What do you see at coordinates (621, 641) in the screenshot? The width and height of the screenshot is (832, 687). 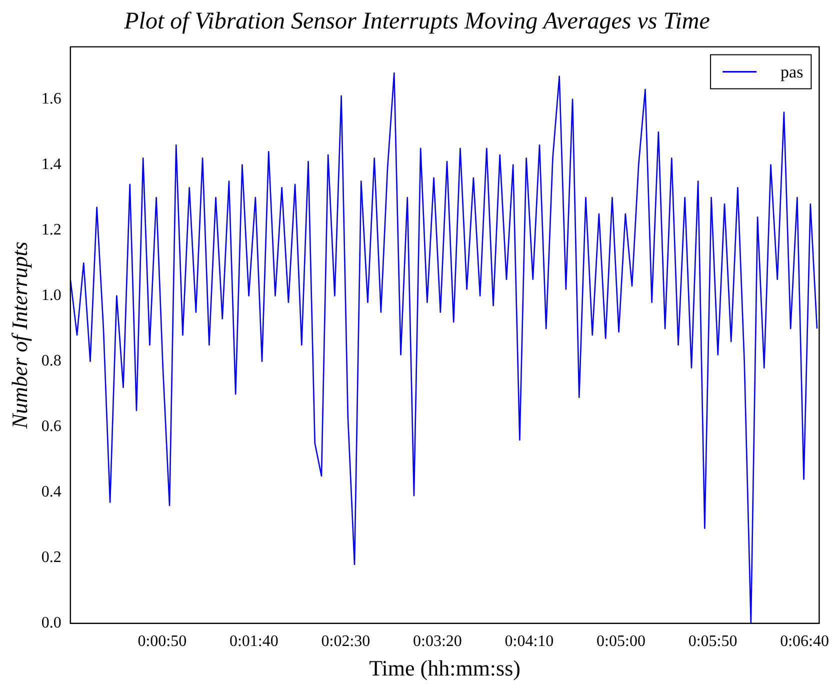 I see `x-tick-label: 0:05:00` at bounding box center [621, 641].